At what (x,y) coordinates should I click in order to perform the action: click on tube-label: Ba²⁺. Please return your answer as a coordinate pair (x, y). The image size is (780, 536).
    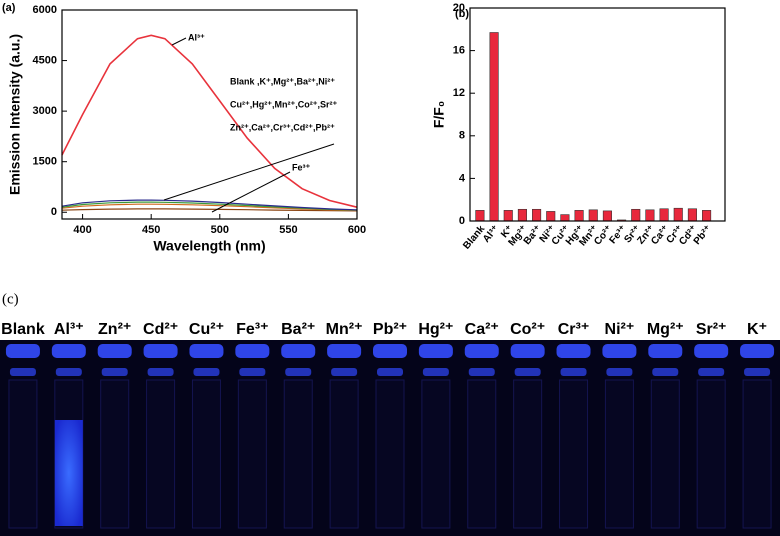
    Looking at the image, I should click on (298, 329).